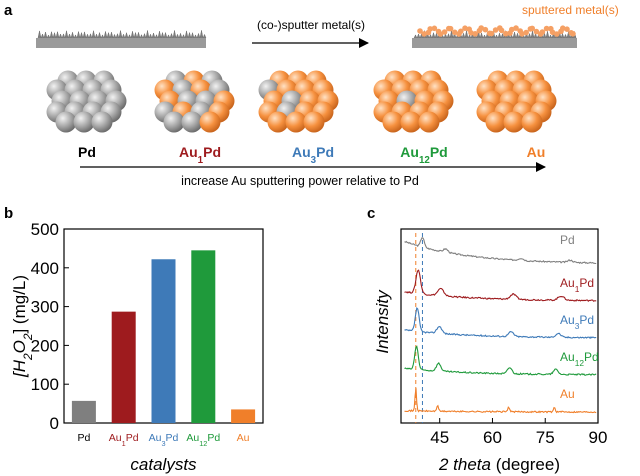 This screenshot has width=640, height=476. I want to click on sputter-arrow-label: (co-)sputter metal(s), so click(311, 25).